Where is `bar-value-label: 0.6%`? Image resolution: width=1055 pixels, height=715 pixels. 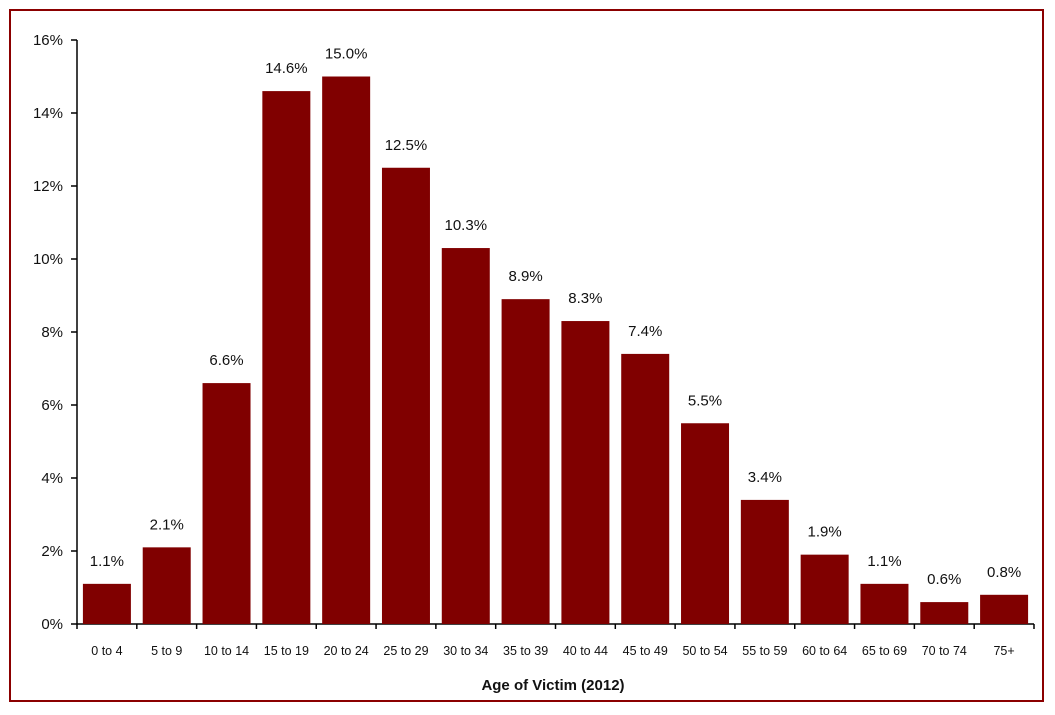 bar-value-label: 0.6% is located at coordinates (944, 579).